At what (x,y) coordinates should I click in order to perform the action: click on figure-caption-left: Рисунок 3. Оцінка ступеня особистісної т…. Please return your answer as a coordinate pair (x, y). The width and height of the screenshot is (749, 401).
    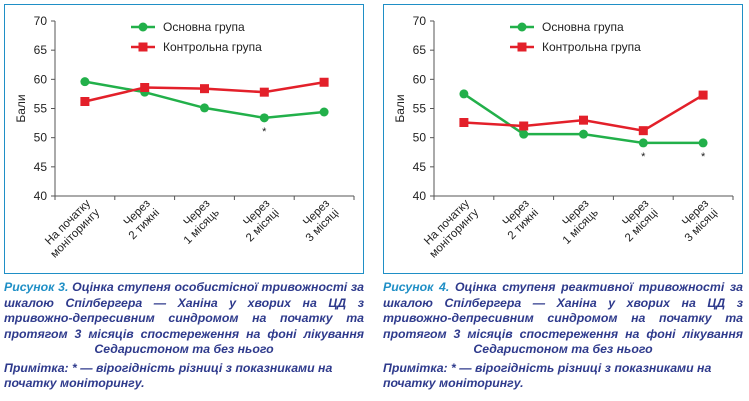
    Looking at the image, I should click on (184, 336).